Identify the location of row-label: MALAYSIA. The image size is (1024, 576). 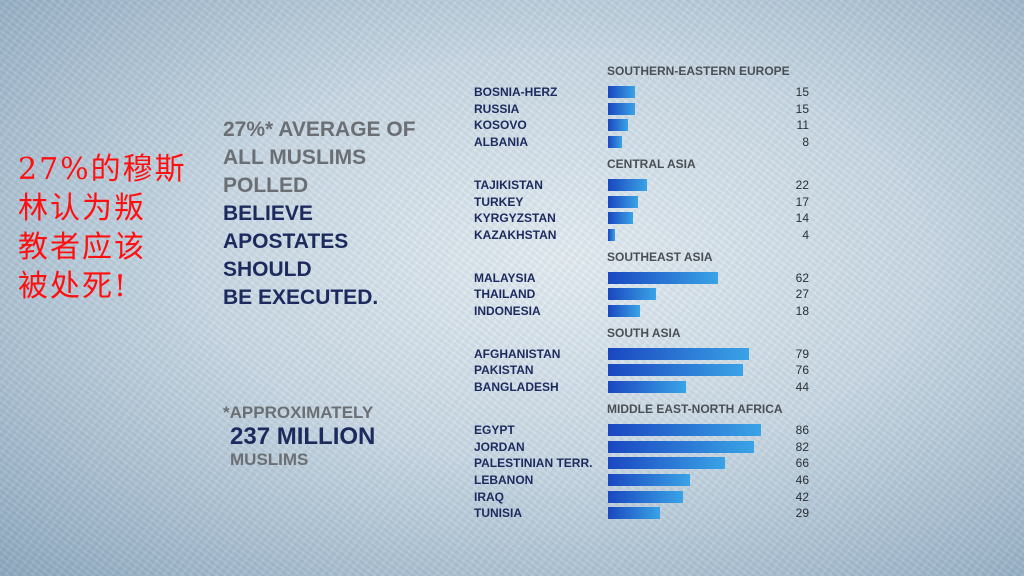
(505, 277).